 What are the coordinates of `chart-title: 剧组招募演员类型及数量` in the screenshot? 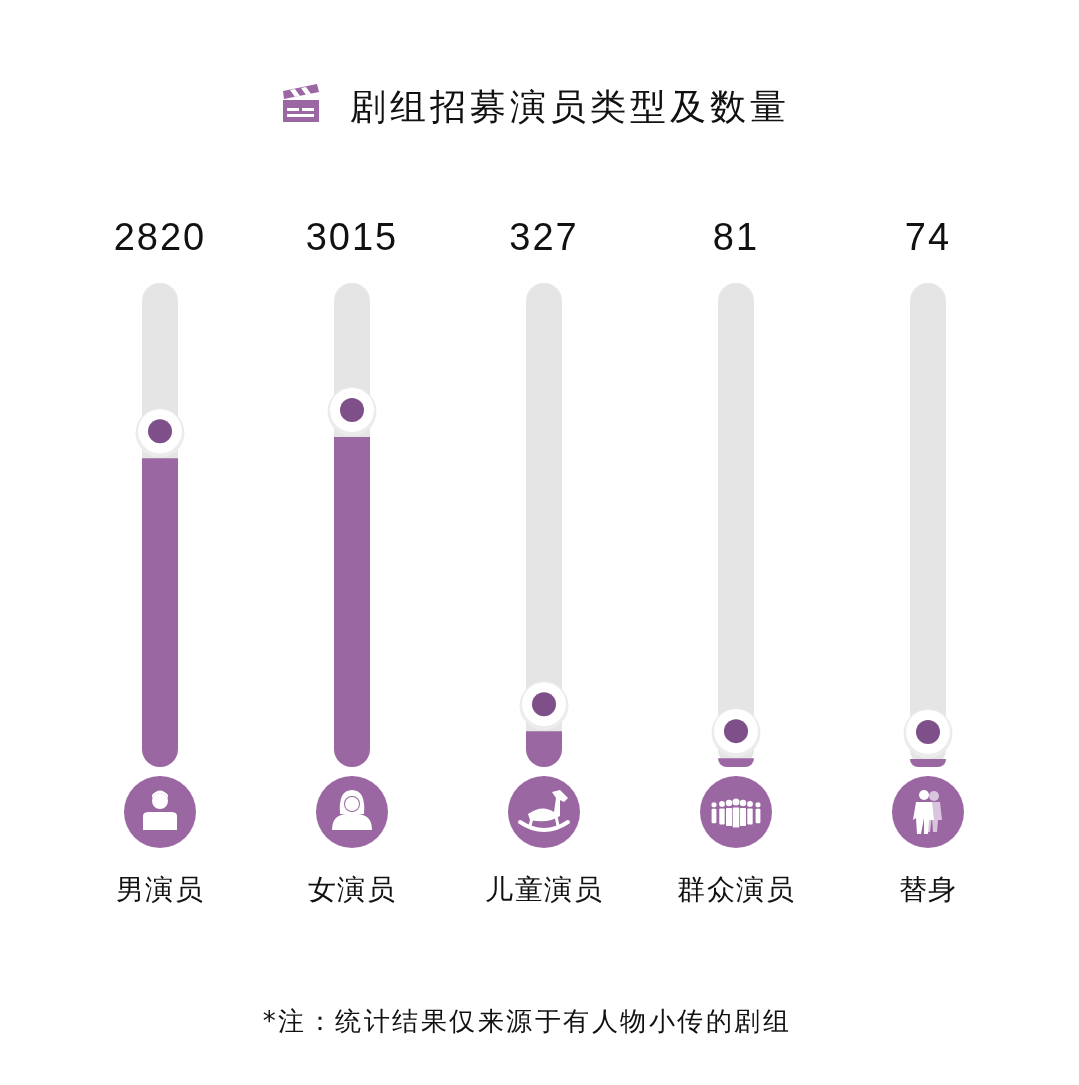 It's located at (570, 106).